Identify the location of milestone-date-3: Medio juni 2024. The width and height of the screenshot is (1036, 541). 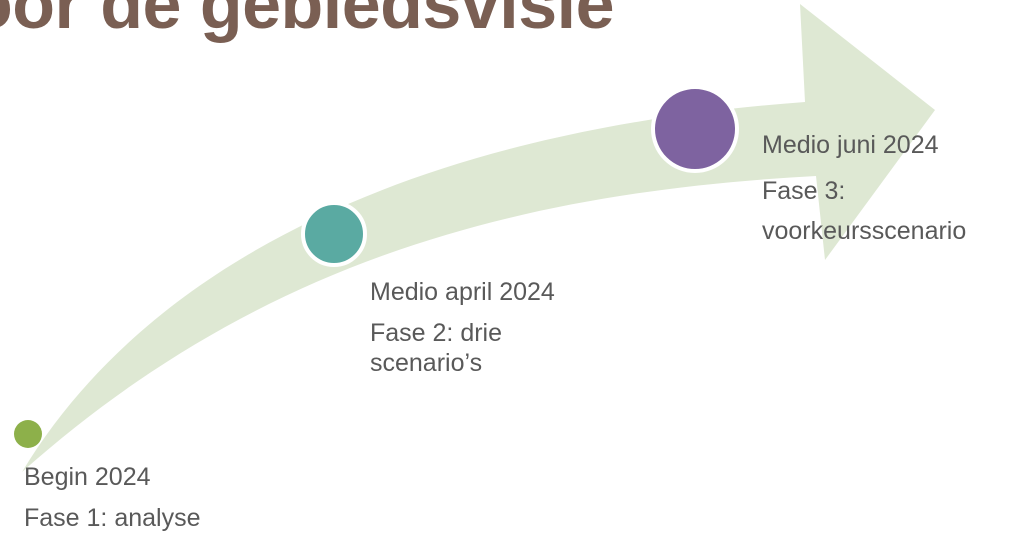
(850, 145).